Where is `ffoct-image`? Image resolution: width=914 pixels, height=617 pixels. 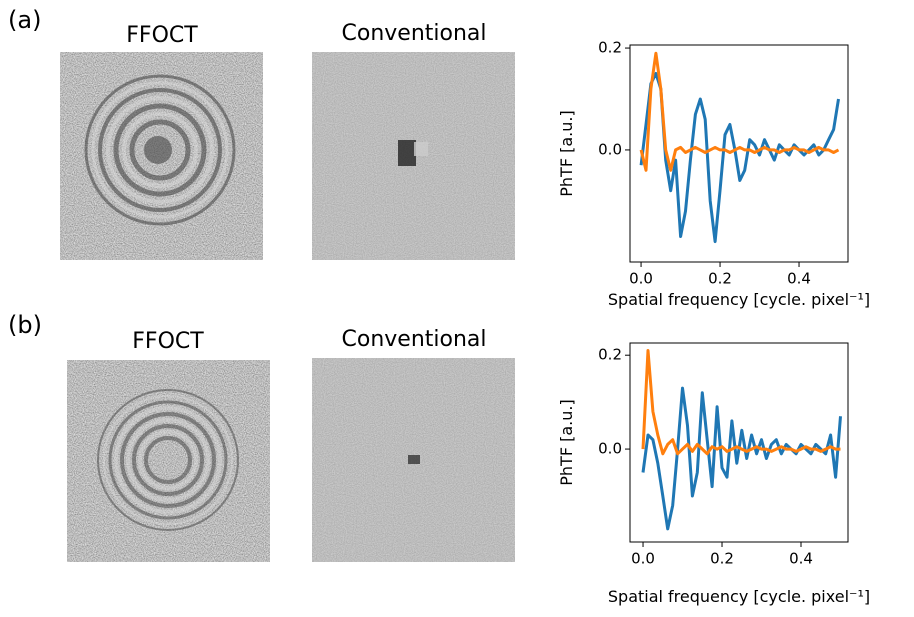 ffoct-image is located at coordinates (168, 461).